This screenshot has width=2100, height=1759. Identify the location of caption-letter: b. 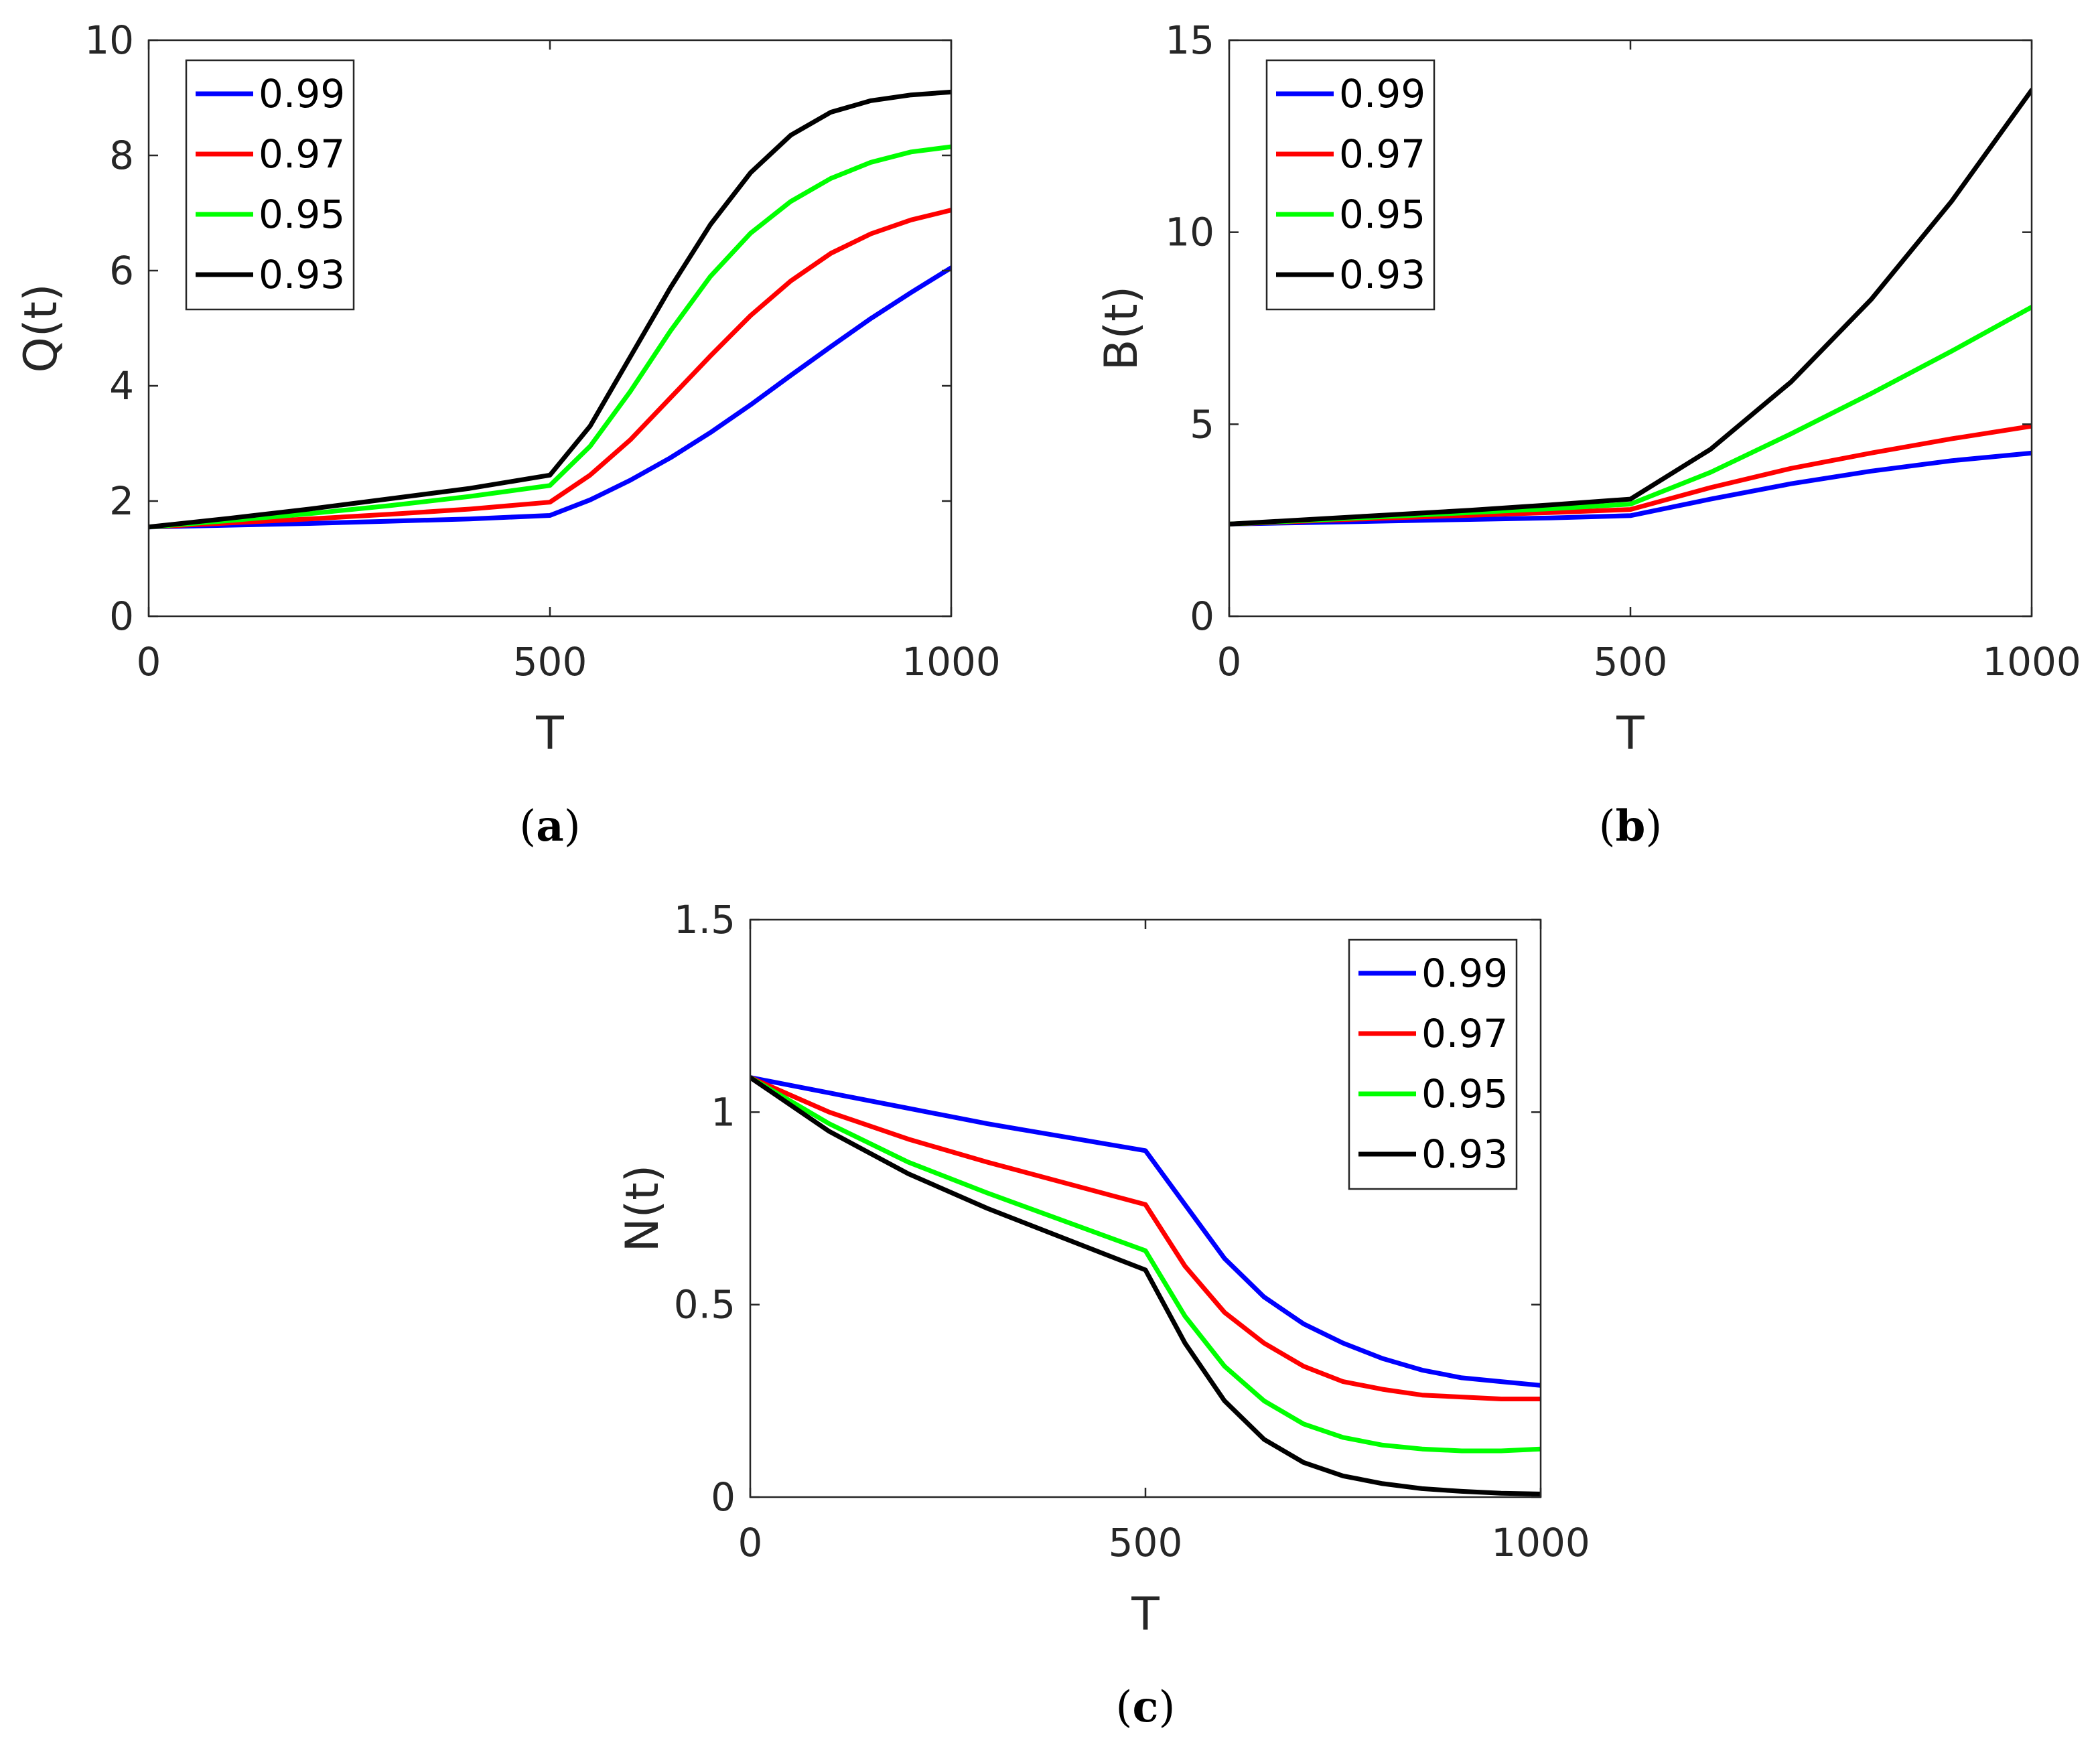
(1631, 826).